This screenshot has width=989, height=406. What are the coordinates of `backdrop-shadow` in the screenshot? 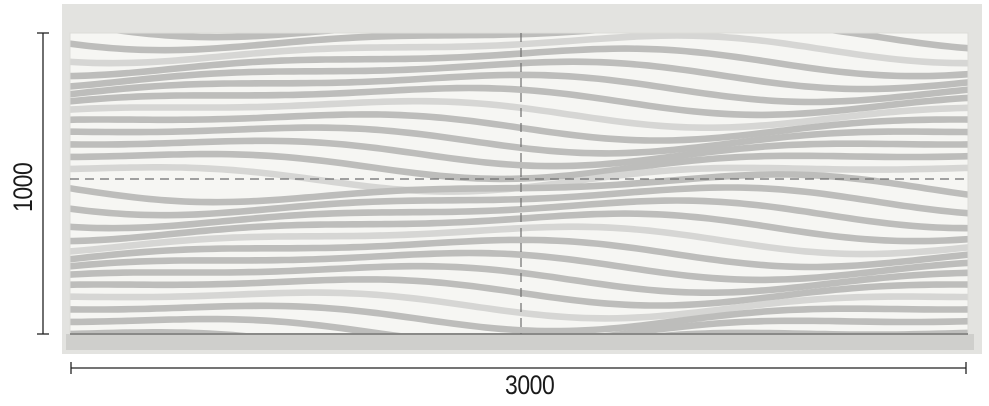 It's located at (520, 342).